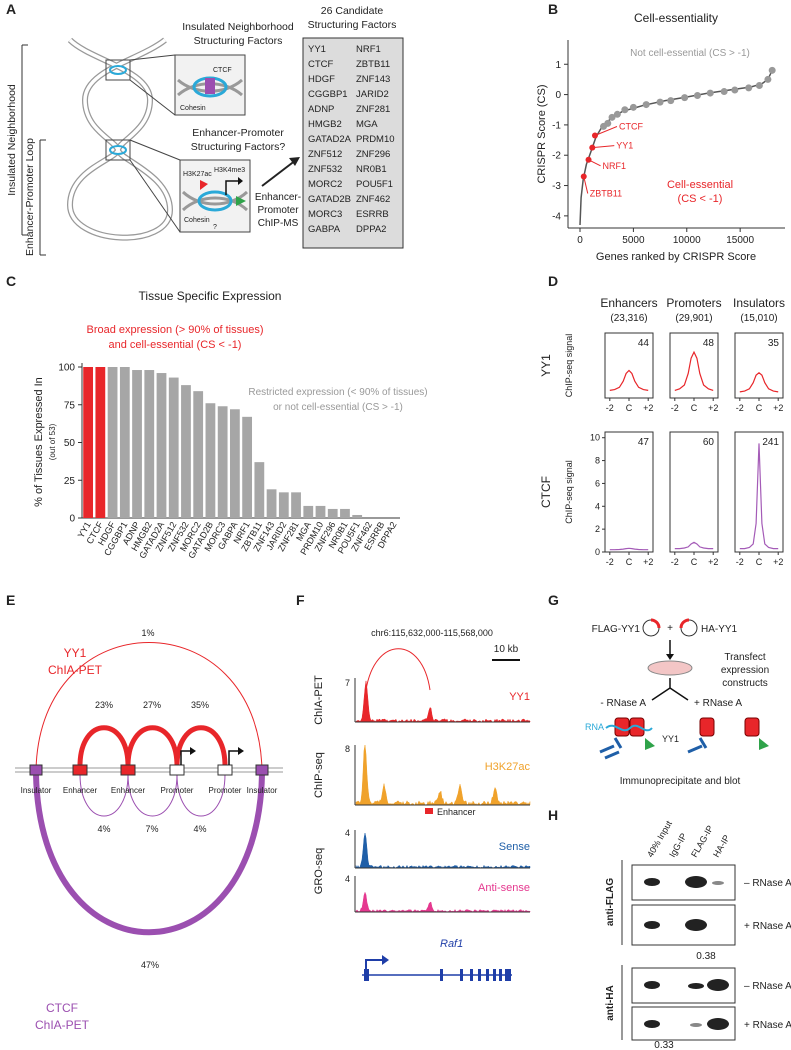  What do you see at coordinates (325, 154) in the screenshot?
I see `factor-name: ZNF512` at bounding box center [325, 154].